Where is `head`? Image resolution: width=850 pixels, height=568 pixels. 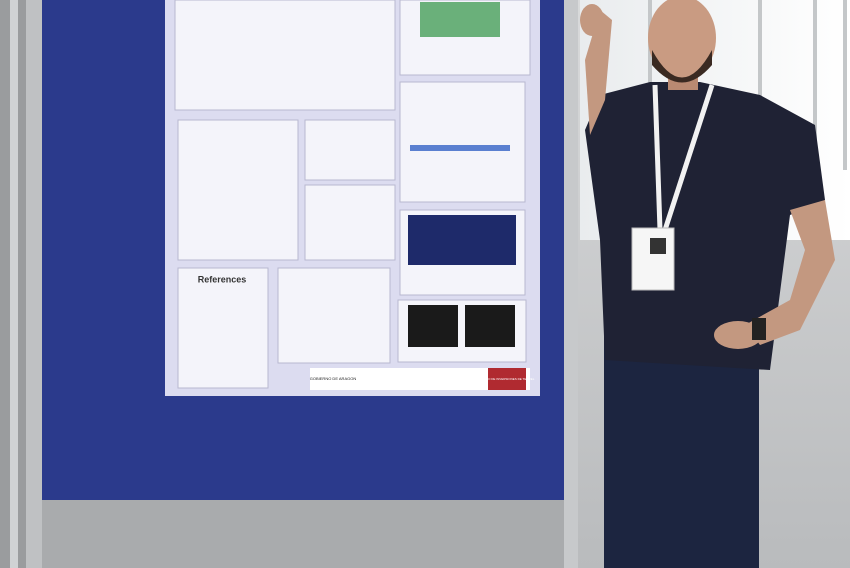
head is located at coordinates (682, 40).